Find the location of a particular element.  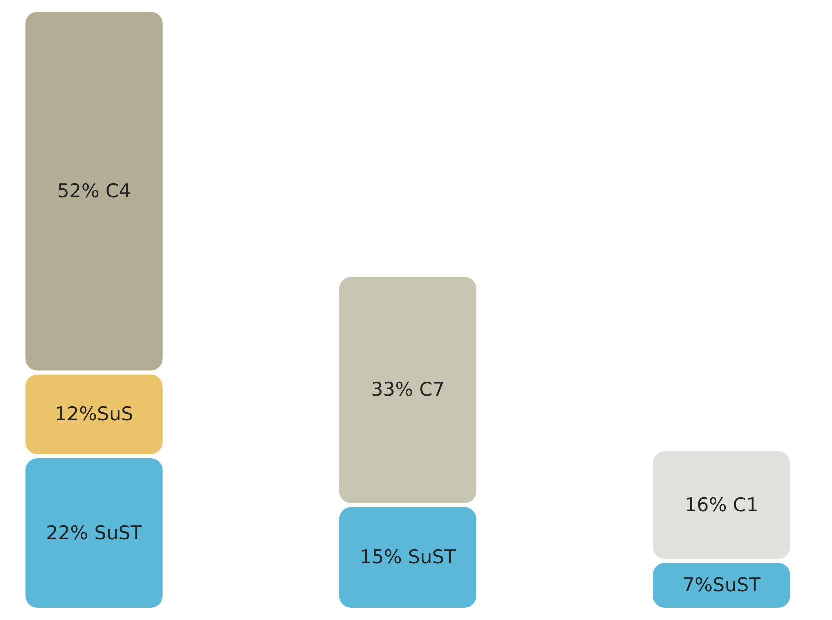

data-label: 33% C7 is located at coordinates (408, 390).